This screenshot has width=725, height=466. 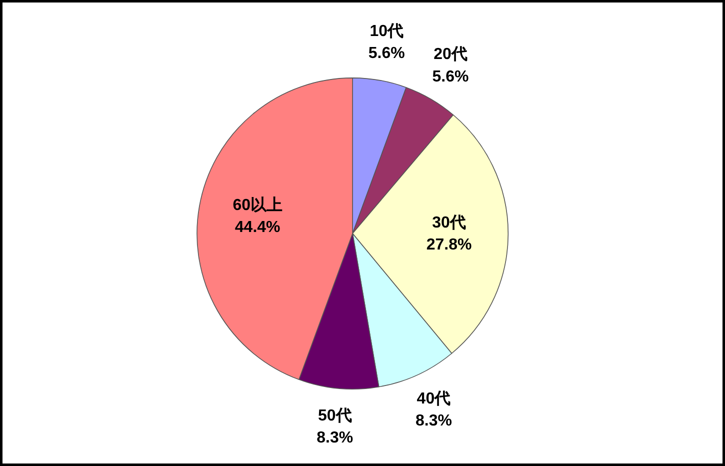 I want to click on slice-label: 30代, so click(x=449, y=223).